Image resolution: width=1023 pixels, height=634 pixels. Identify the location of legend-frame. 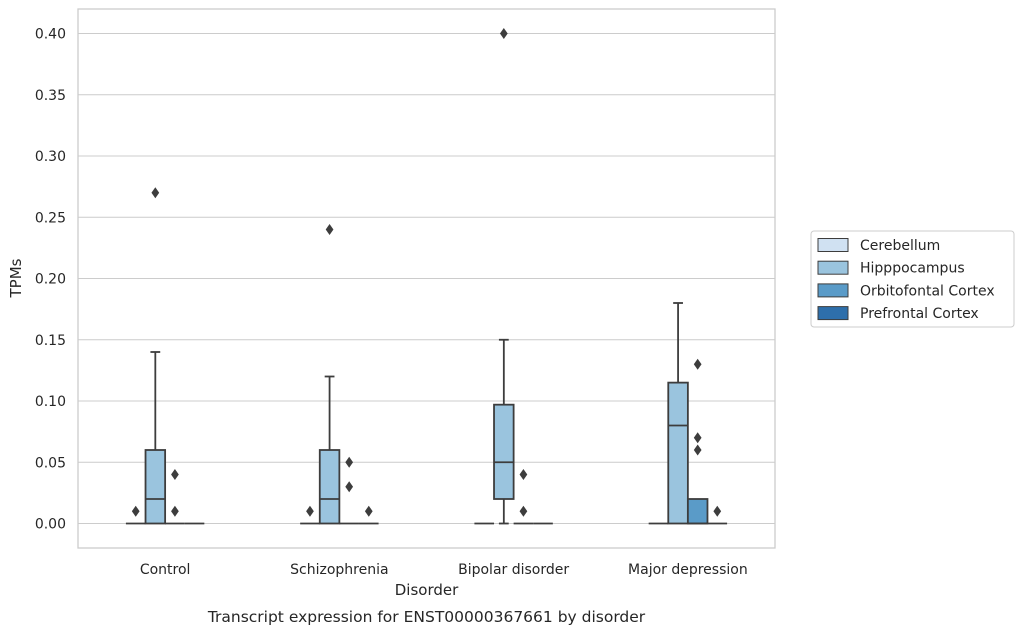
(912, 279).